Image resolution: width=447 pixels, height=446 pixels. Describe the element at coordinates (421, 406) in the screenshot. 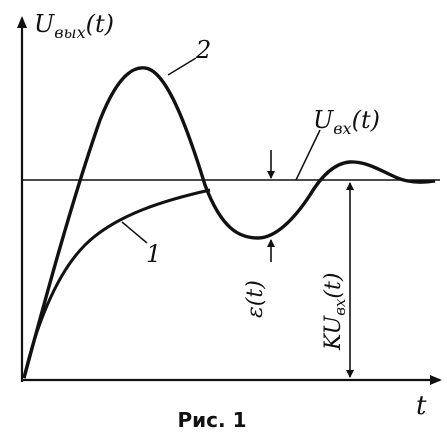

I see `x-axis-label: t` at that location.